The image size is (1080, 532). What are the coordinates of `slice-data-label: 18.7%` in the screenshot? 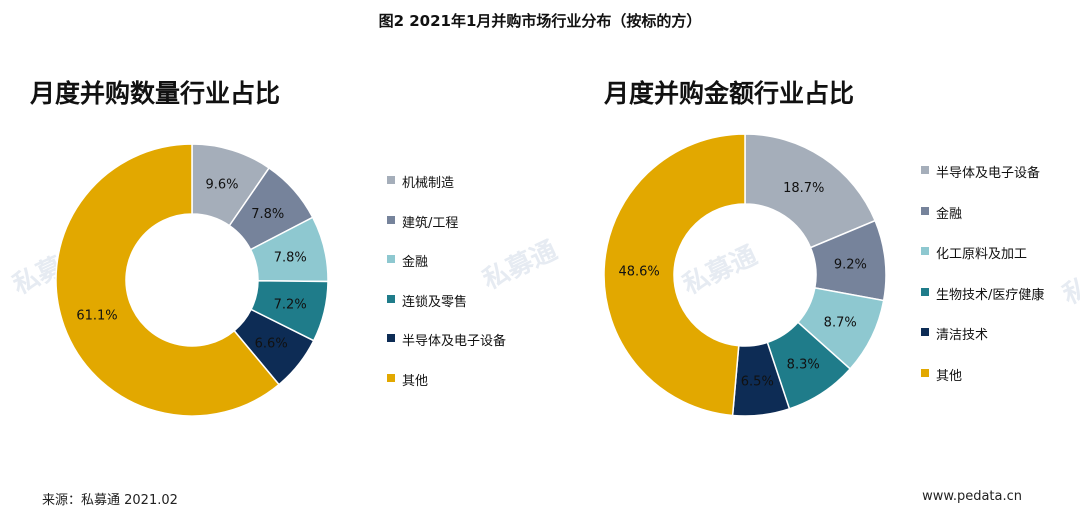 It's located at (803, 188).